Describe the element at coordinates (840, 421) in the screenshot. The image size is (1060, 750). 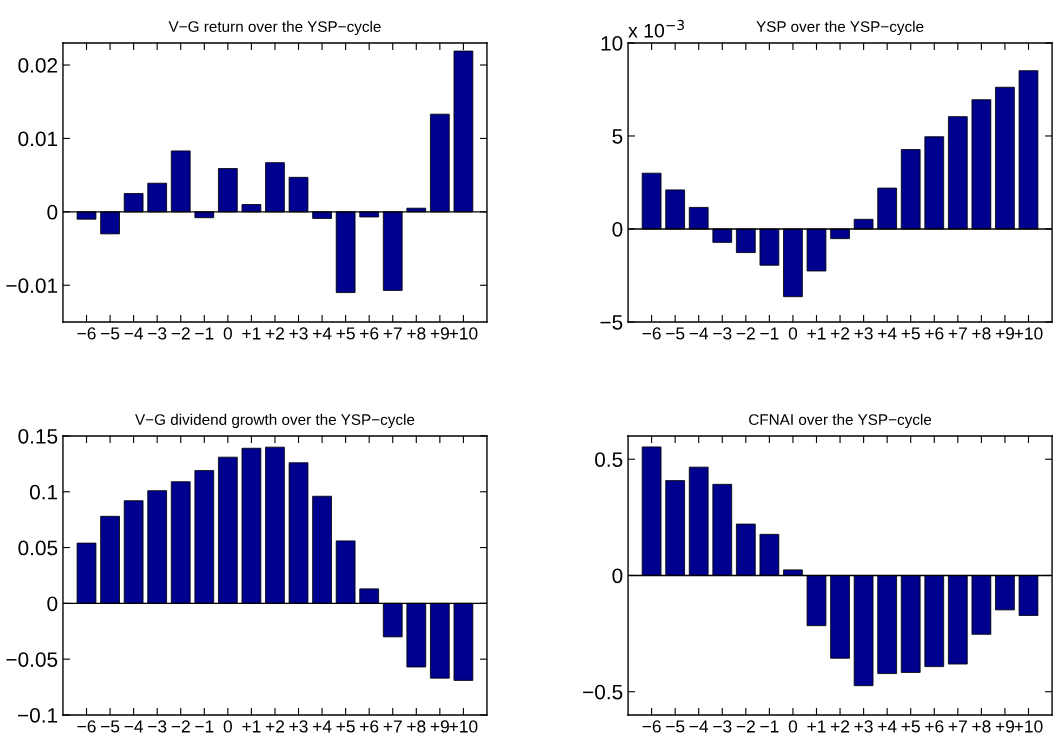
I see `chart-title: CFNAI over the YSP−cycle` at that location.